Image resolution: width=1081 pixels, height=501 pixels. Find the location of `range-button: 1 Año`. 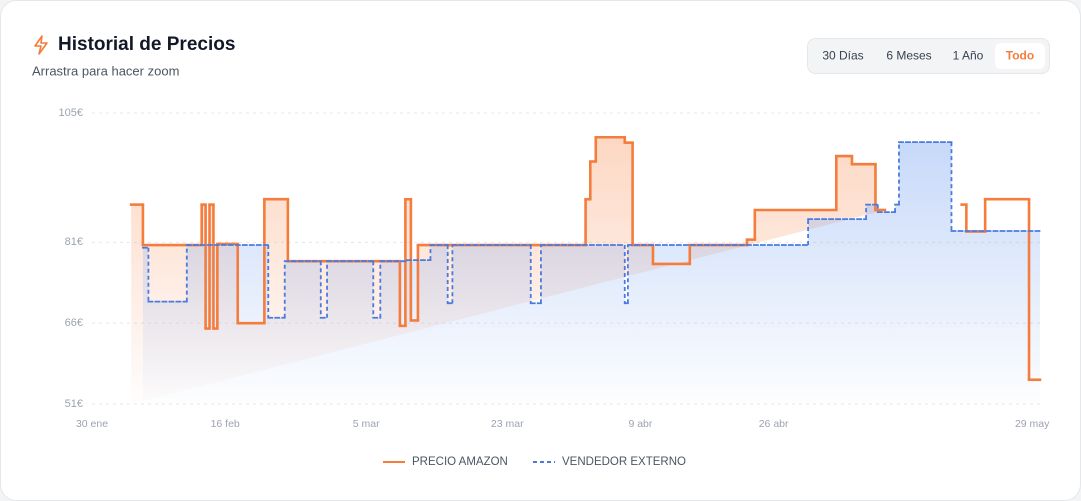

range-button: 1 Año is located at coordinates (968, 56).